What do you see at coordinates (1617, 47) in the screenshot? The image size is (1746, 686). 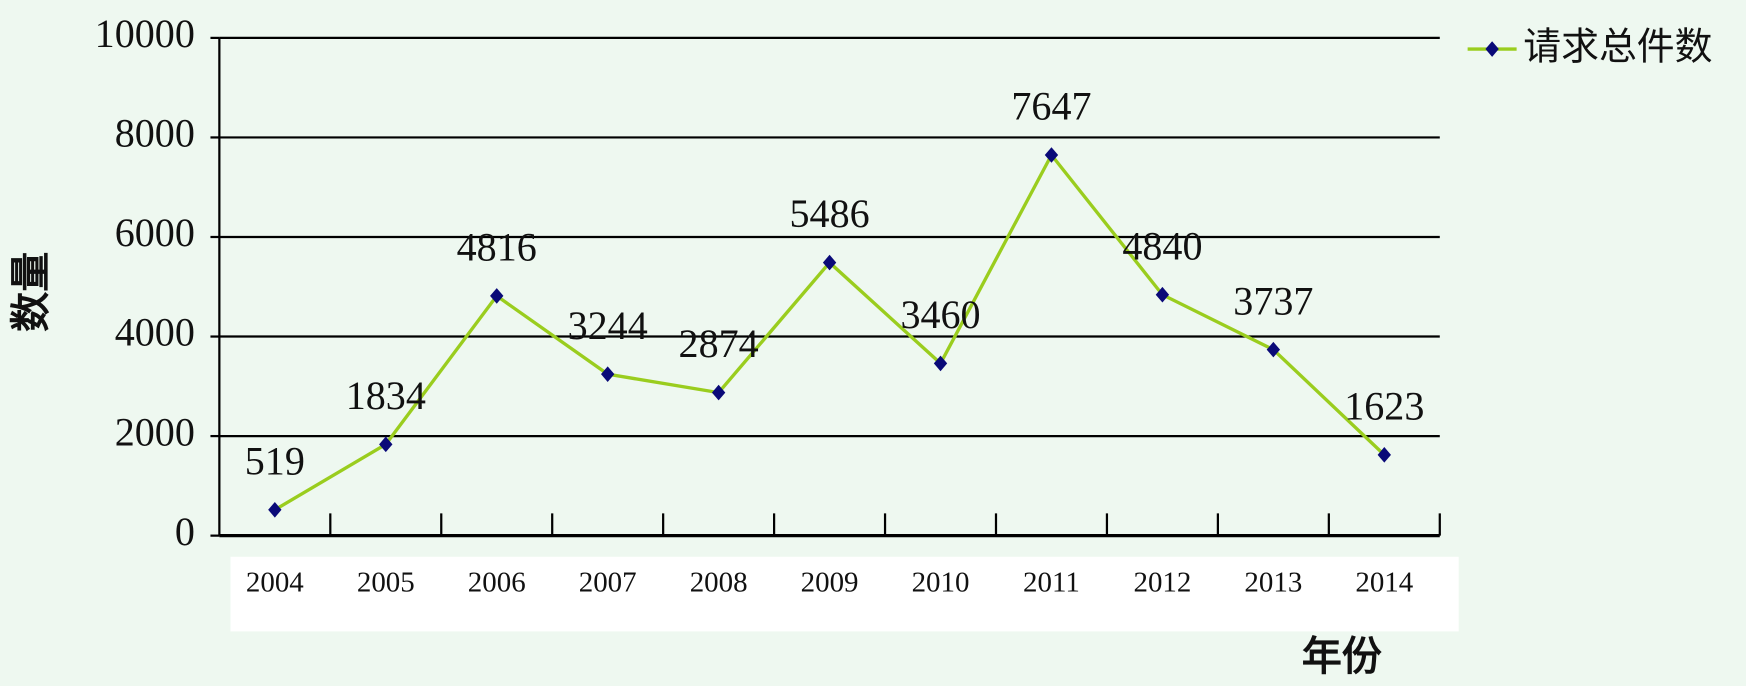 I see `legend-label: 请求总件数` at bounding box center [1617, 47].